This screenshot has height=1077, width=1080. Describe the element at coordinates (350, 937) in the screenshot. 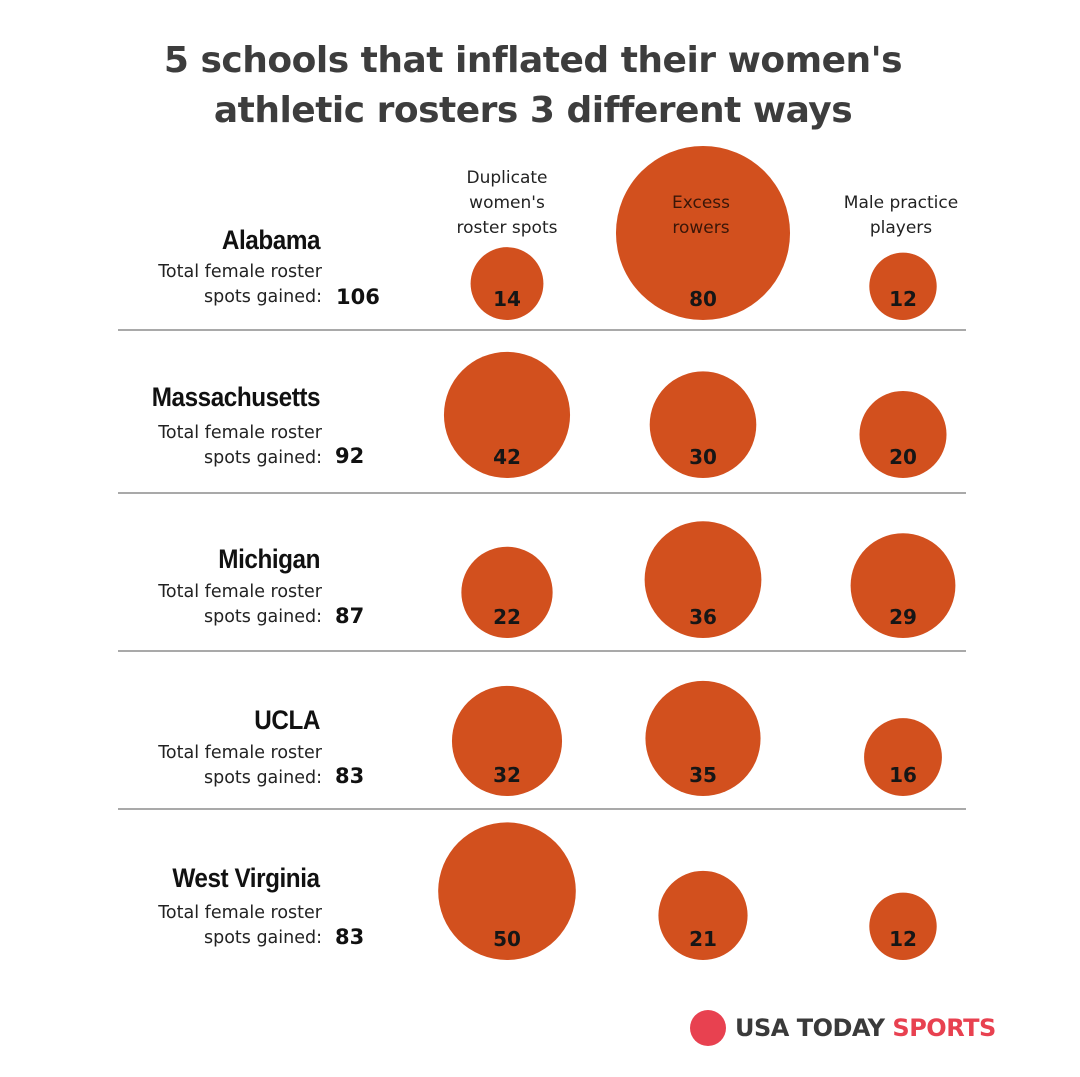

I see `total-value-west-virginia: 83` at that location.